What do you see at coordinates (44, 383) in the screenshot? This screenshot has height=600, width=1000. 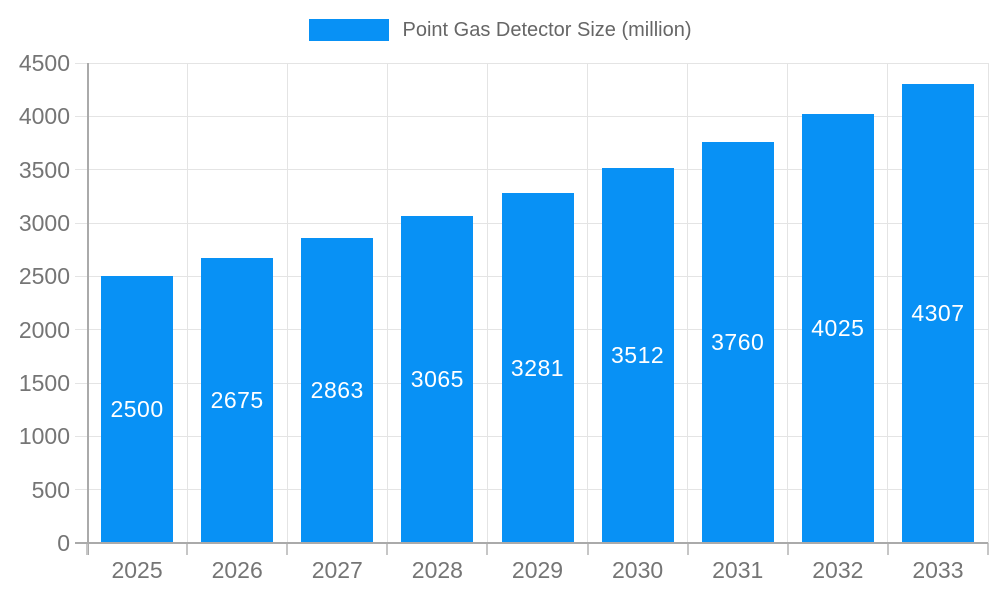 I see `y-axis-tick-label: 1500` at bounding box center [44, 383].